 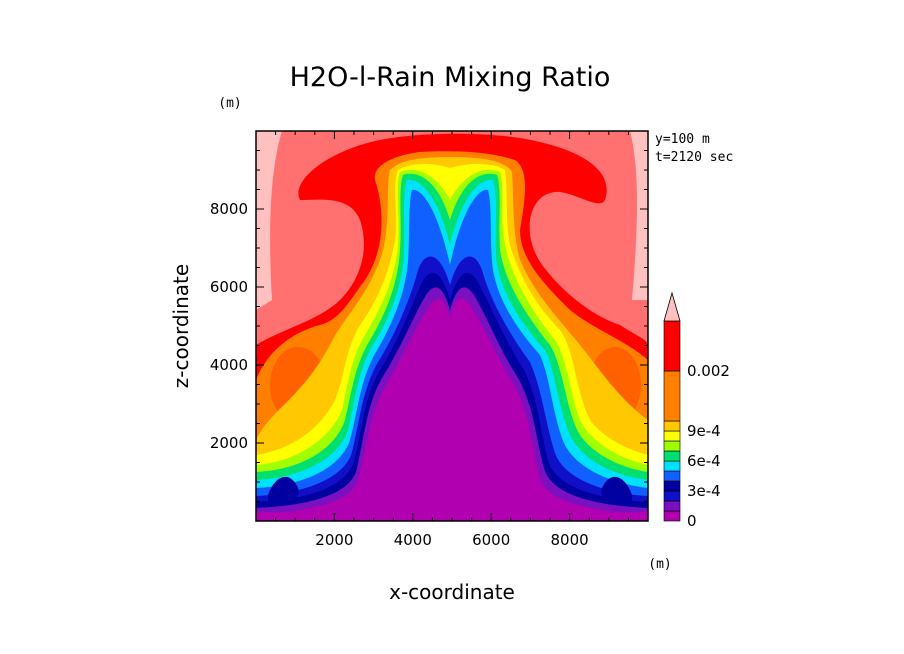 What do you see at coordinates (413, 540) in the screenshot?
I see `x-tick-label: 4000` at bounding box center [413, 540].